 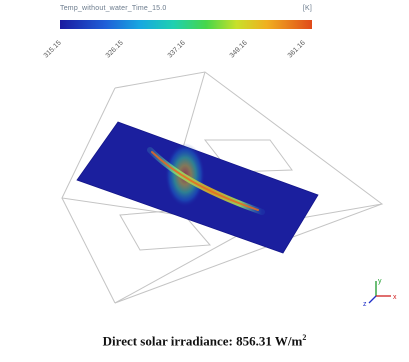 I want to click on legend-title: Temp_without_water_Time_15.0 [K], so click(x=186, y=8).